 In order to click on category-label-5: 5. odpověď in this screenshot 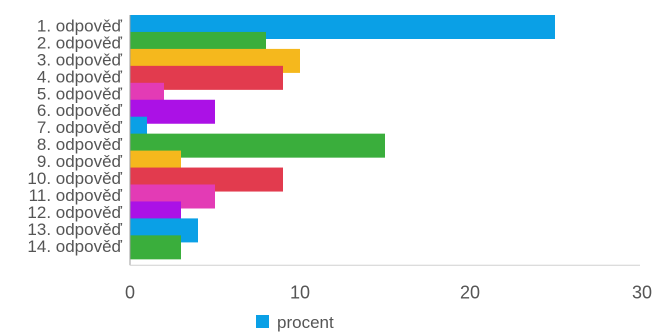, I will do `click(80, 93)`.